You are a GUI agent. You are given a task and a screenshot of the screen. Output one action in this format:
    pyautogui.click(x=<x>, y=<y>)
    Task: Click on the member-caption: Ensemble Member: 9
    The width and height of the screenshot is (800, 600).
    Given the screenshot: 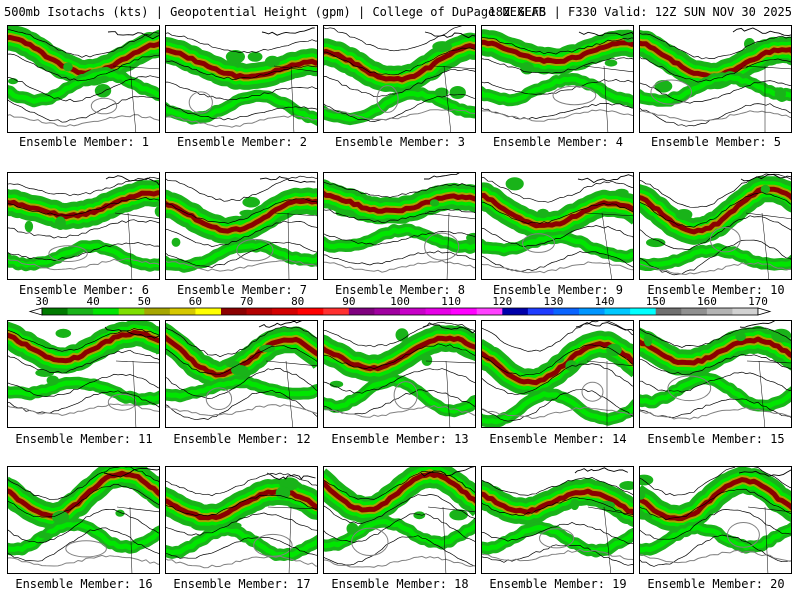 What is the action you would take?
    pyautogui.click(x=558, y=290)
    